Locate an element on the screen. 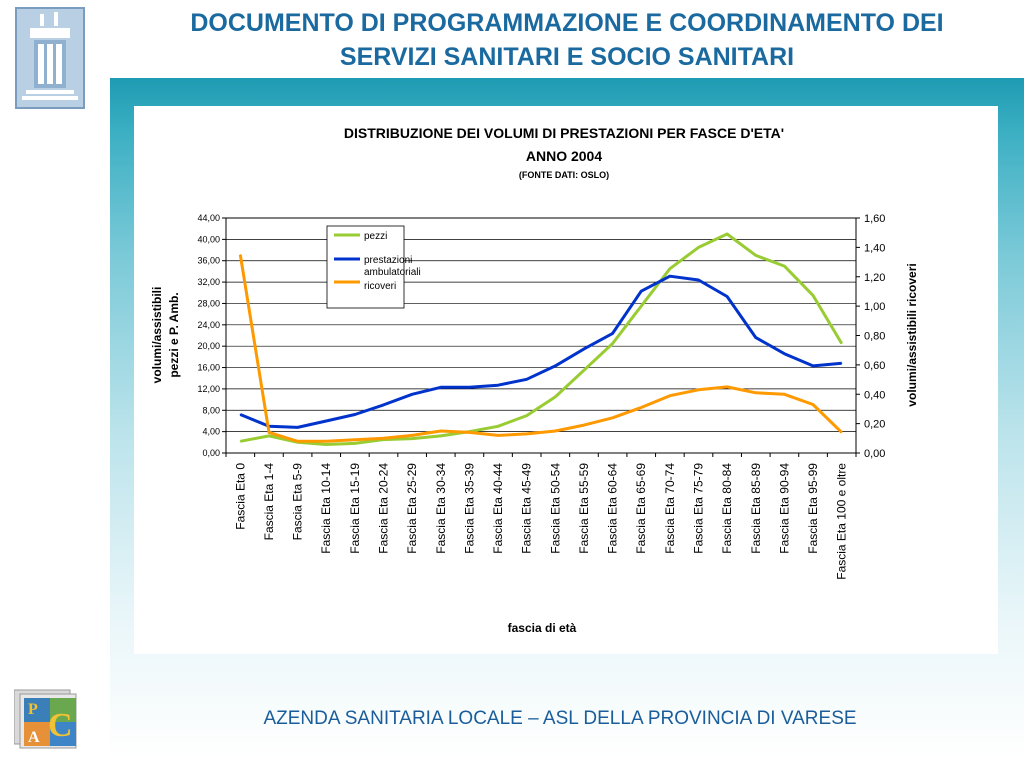  svg-text: P is located at coordinates (33, 709).